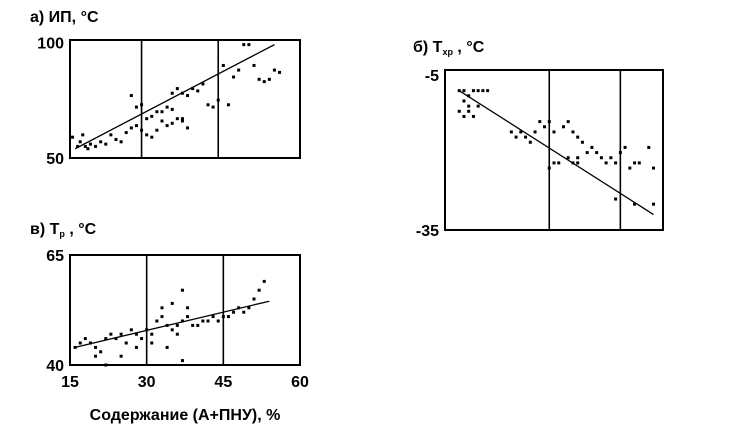 The width and height of the screenshot is (754, 434). What do you see at coordinates (81, 229) in the screenshot?
I see `chart-title-unit: , °С` at bounding box center [81, 229].